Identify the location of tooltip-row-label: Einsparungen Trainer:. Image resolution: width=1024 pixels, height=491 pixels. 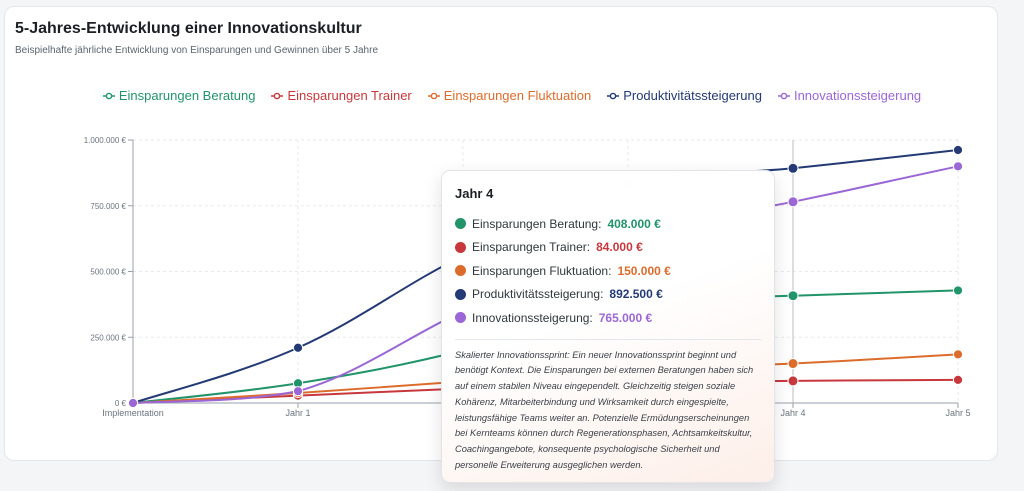
(531, 247).